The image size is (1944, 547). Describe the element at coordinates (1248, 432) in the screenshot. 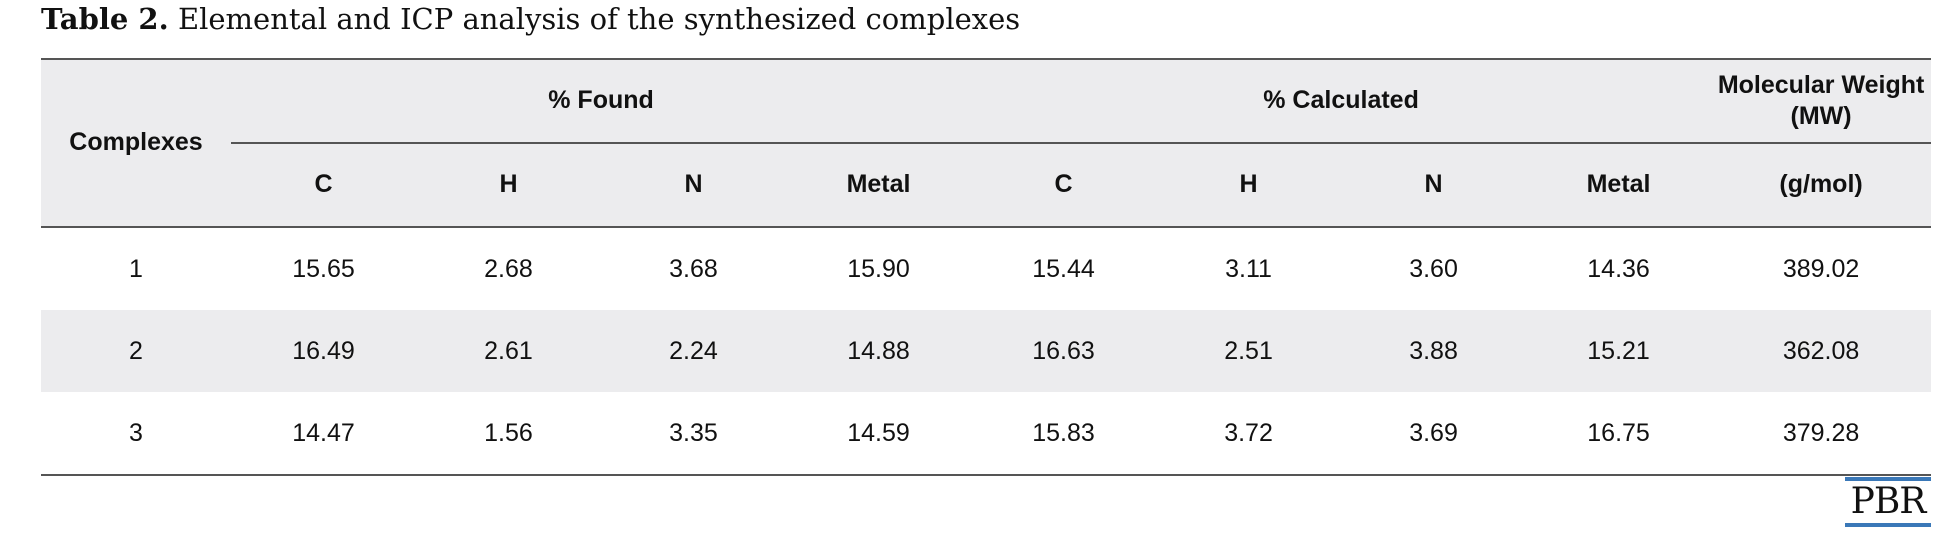

I see `table-cell: 3.72` at that location.